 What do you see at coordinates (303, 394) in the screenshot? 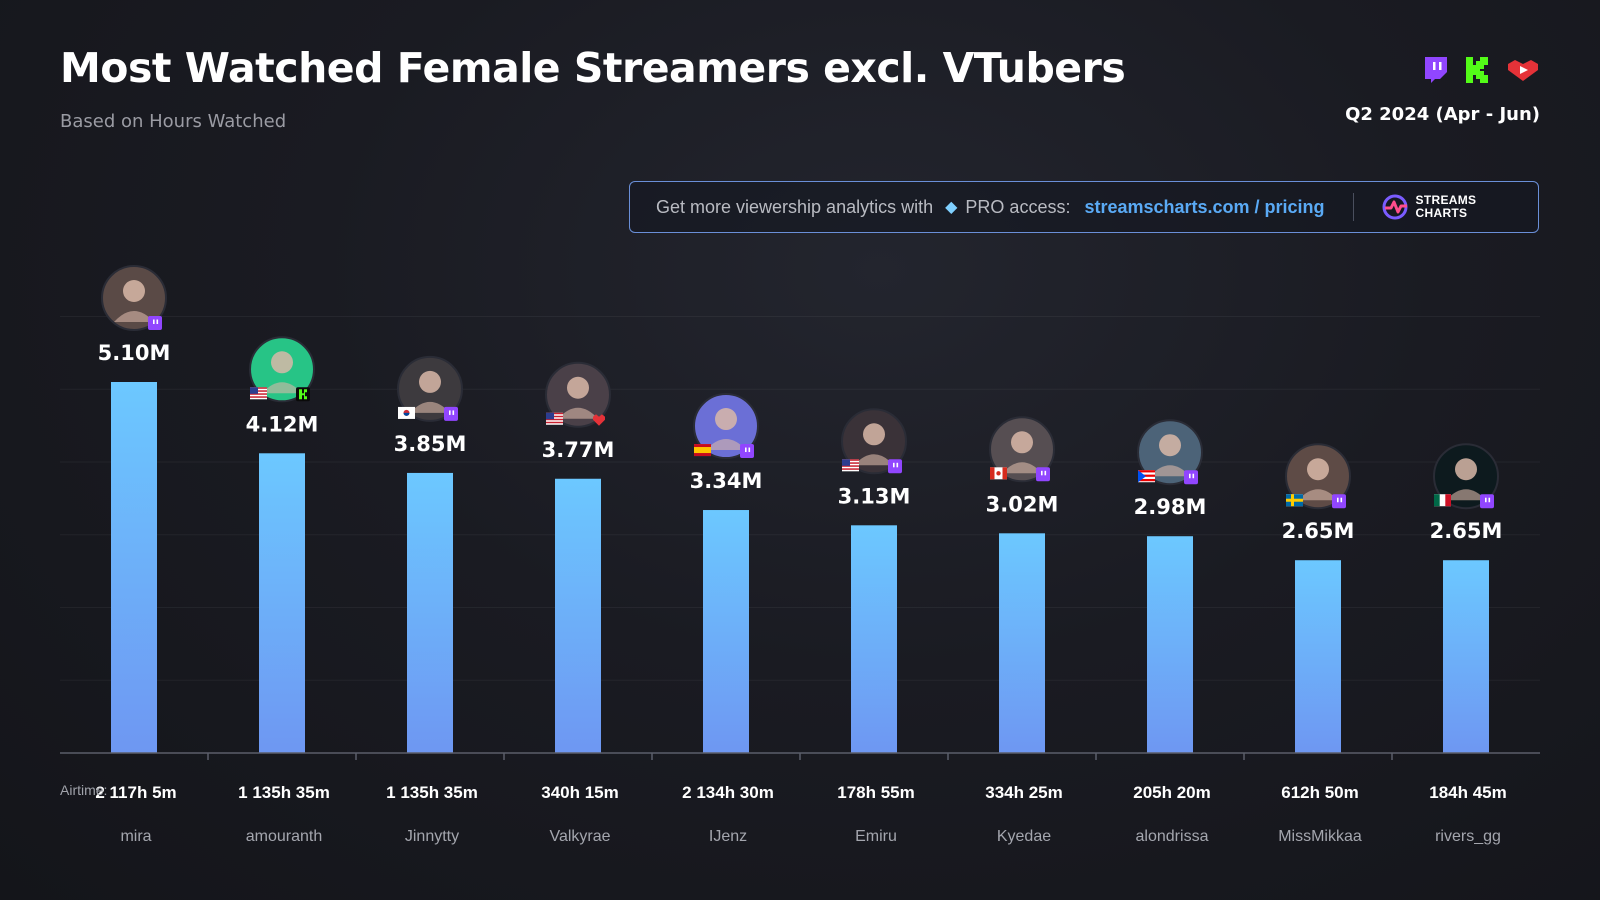
I see `kick-badge-icon` at bounding box center [303, 394].